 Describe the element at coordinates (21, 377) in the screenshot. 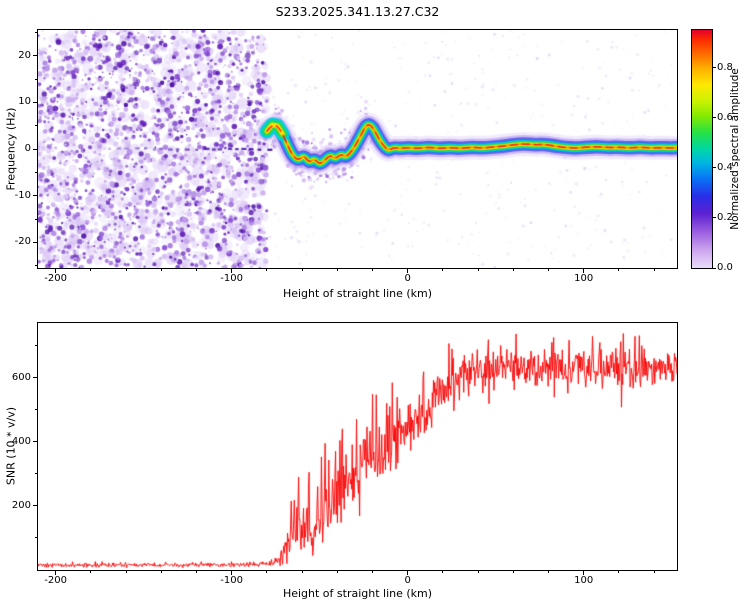

I see `y-tick-label: 600` at that location.